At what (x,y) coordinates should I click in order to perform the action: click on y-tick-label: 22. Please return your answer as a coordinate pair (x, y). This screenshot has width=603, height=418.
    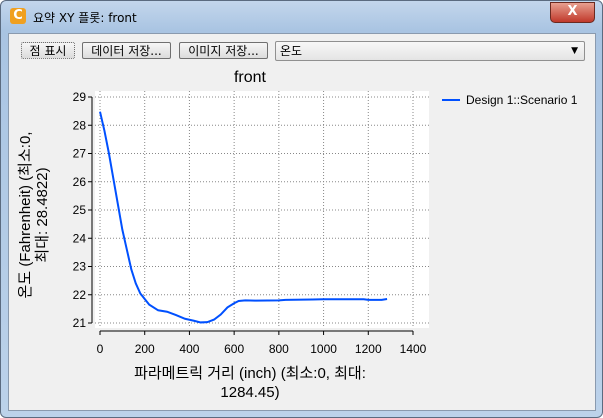
    Looking at the image, I should click on (80, 295).